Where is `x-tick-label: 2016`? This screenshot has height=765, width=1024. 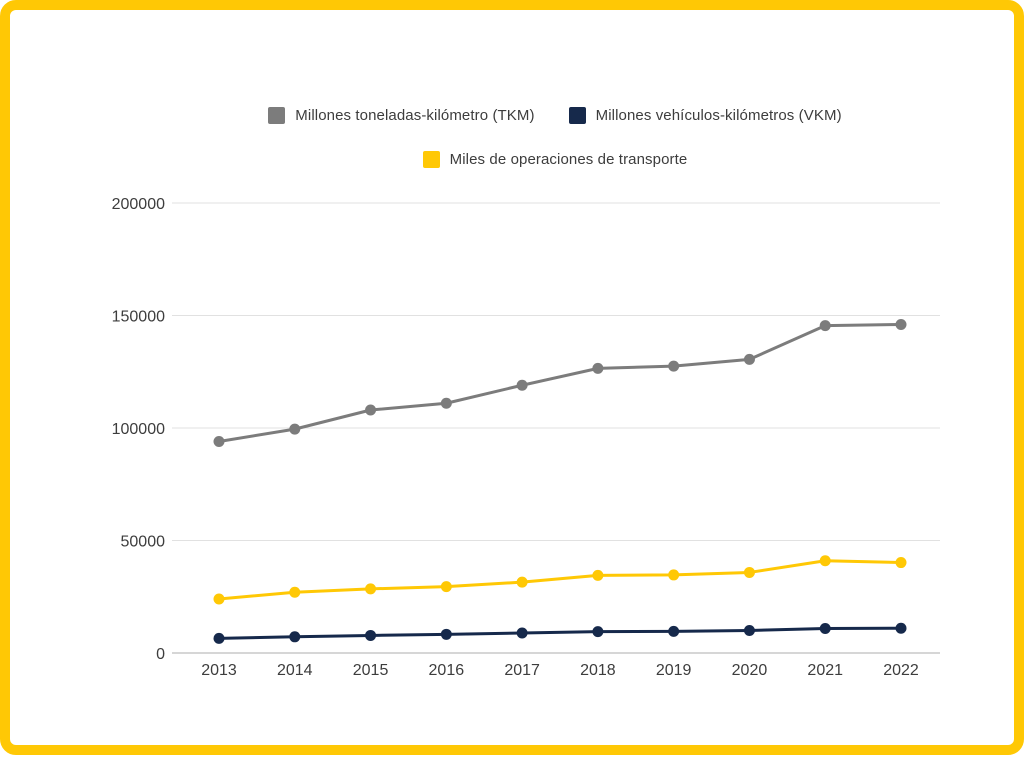
x-tick-label: 2016 is located at coordinates (447, 670).